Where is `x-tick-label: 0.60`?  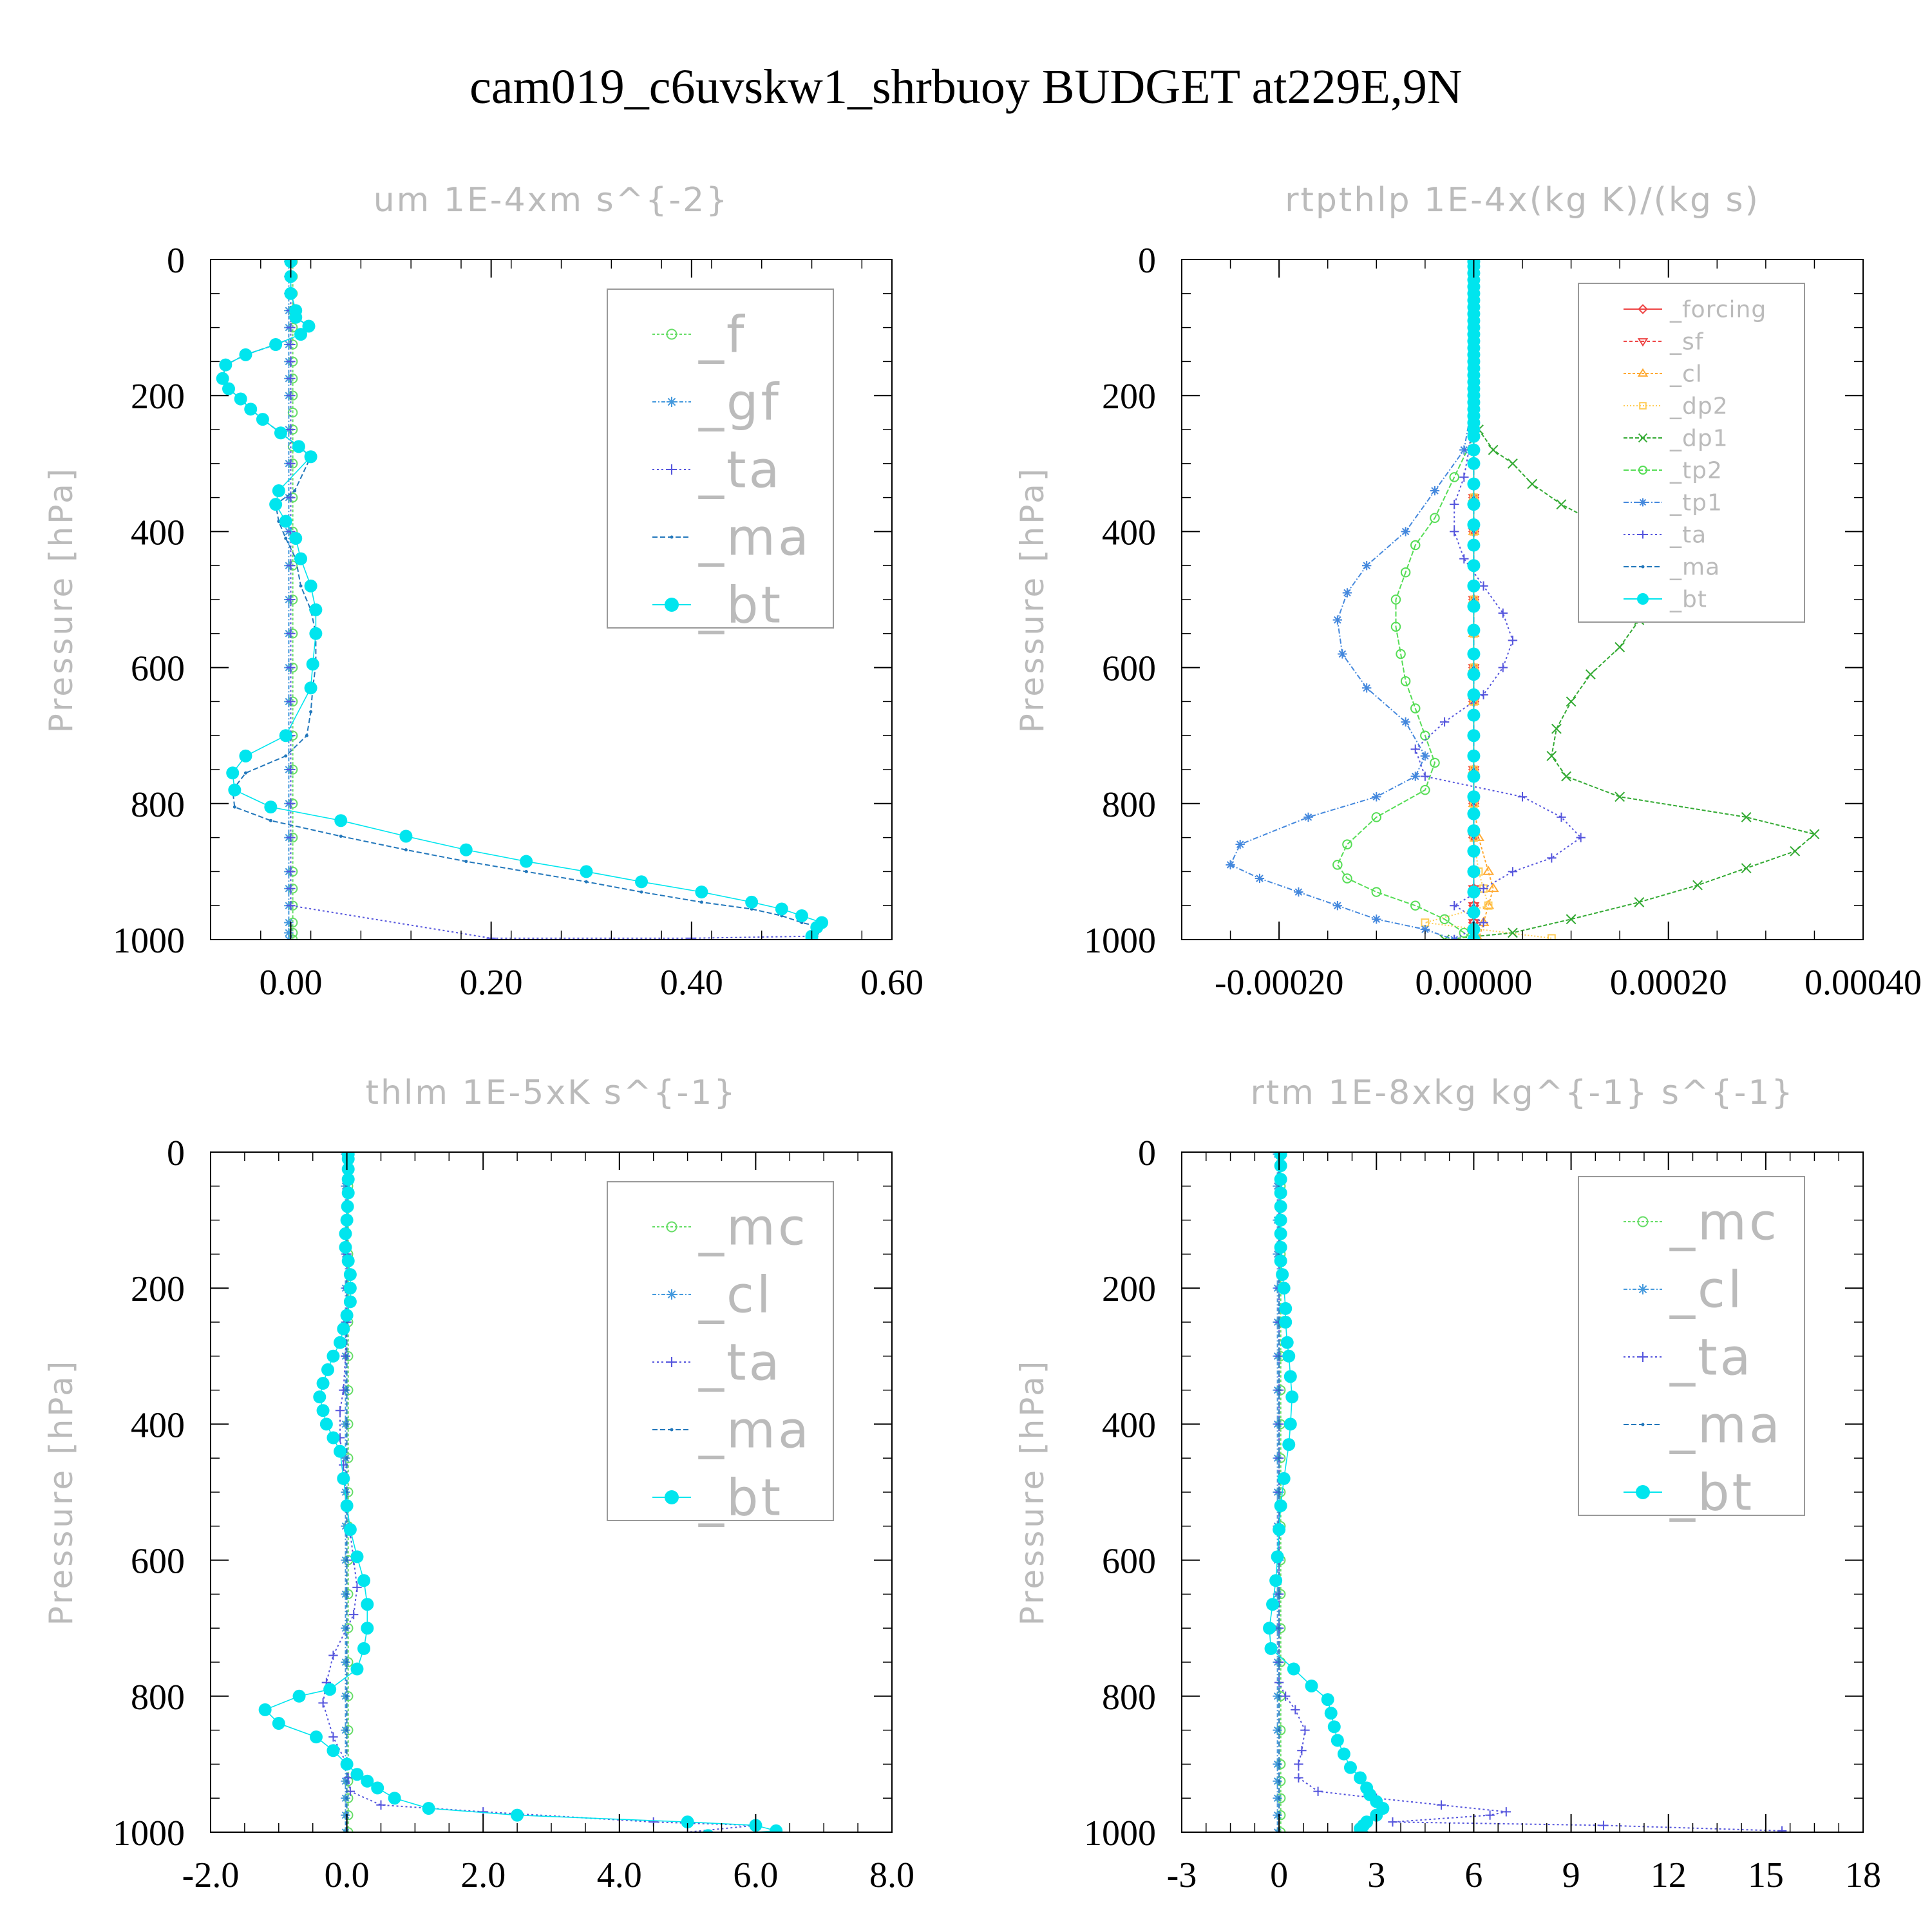 x-tick-label: 0.60 is located at coordinates (891, 983).